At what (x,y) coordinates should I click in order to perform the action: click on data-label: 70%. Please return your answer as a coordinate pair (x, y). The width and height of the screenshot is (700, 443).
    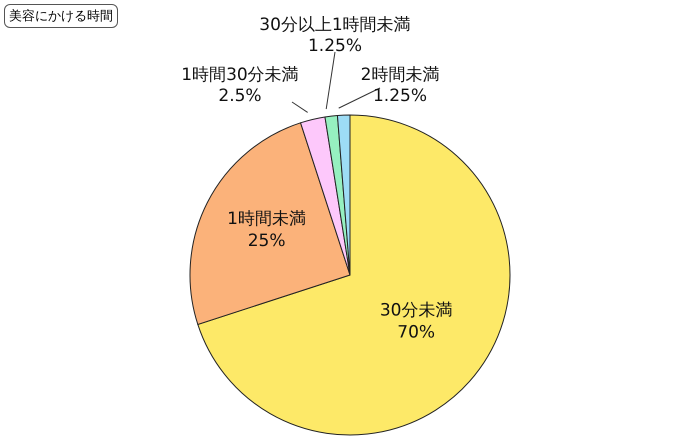
    Looking at the image, I should click on (416, 332).